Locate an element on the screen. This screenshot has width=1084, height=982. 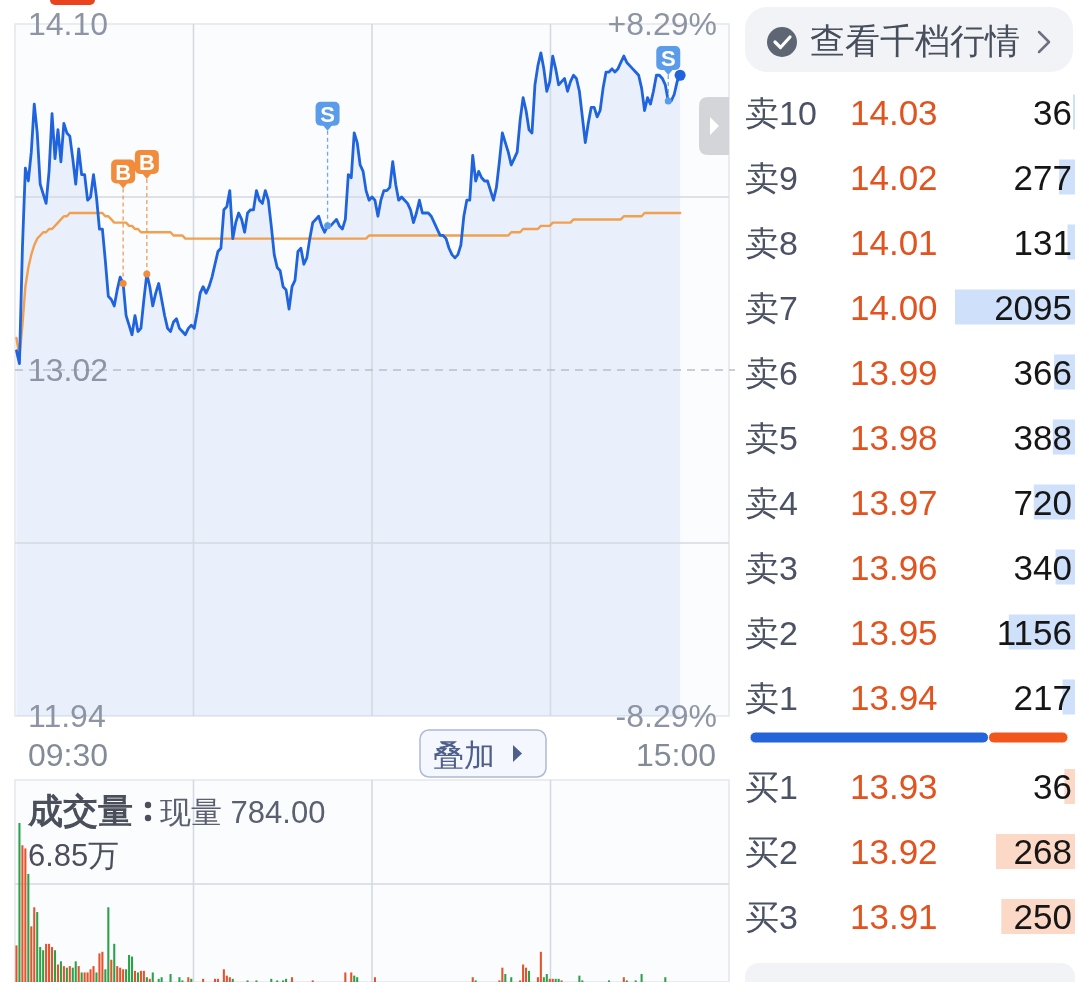
y-tick-label: 卖9 is located at coordinates (771, 177).